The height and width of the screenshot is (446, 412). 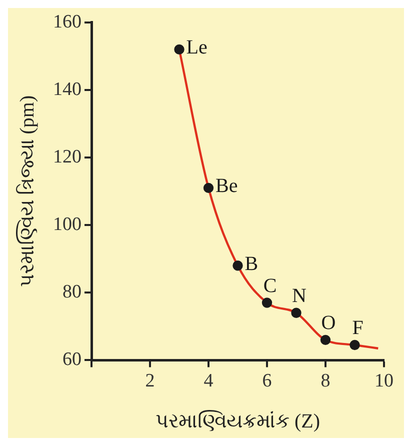 What do you see at coordinates (72, 359) in the screenshot?
I see `y-tick-label: 60` at bounding box center [72, 359].